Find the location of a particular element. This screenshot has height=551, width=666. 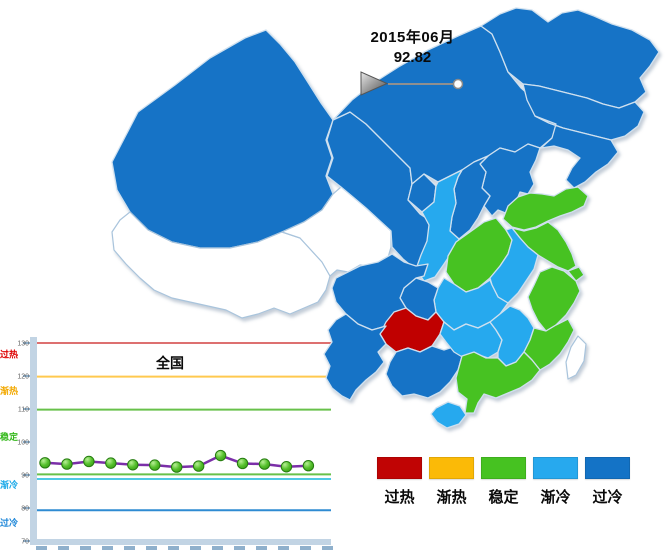

province-xinjiang is located at coordinates (222, 139).